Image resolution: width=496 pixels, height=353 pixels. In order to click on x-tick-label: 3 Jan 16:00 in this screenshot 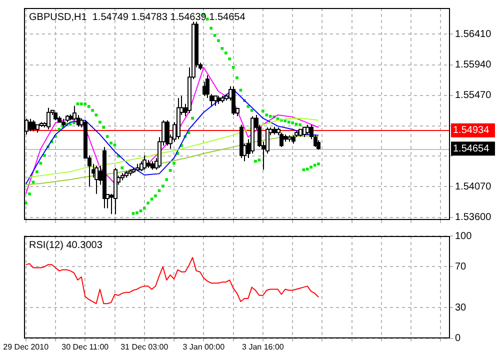, I will do `click(263, 347)`.